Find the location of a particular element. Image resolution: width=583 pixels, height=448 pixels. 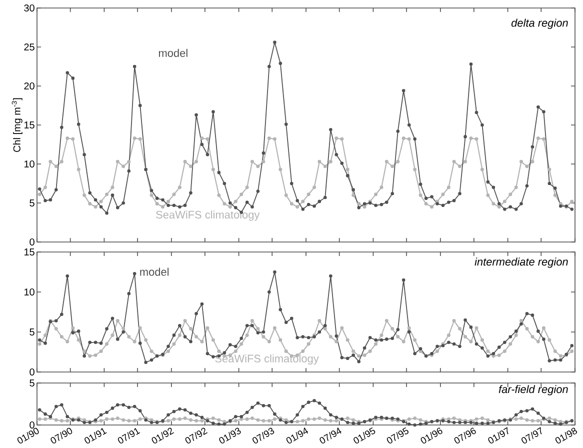

x-tick-label: 07/95 is located at coordinates (397, 435).